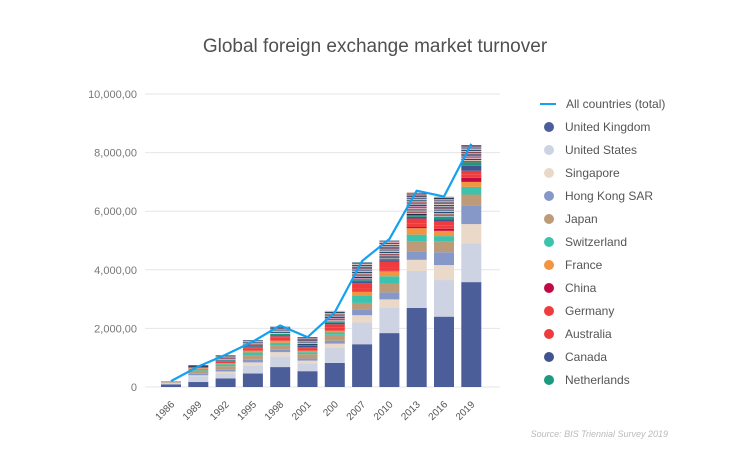  What do you see at coordinates (115, 212) in the screenshot?
I see `y-tick-label: 6,000,00` at bounding box center [115, 212].